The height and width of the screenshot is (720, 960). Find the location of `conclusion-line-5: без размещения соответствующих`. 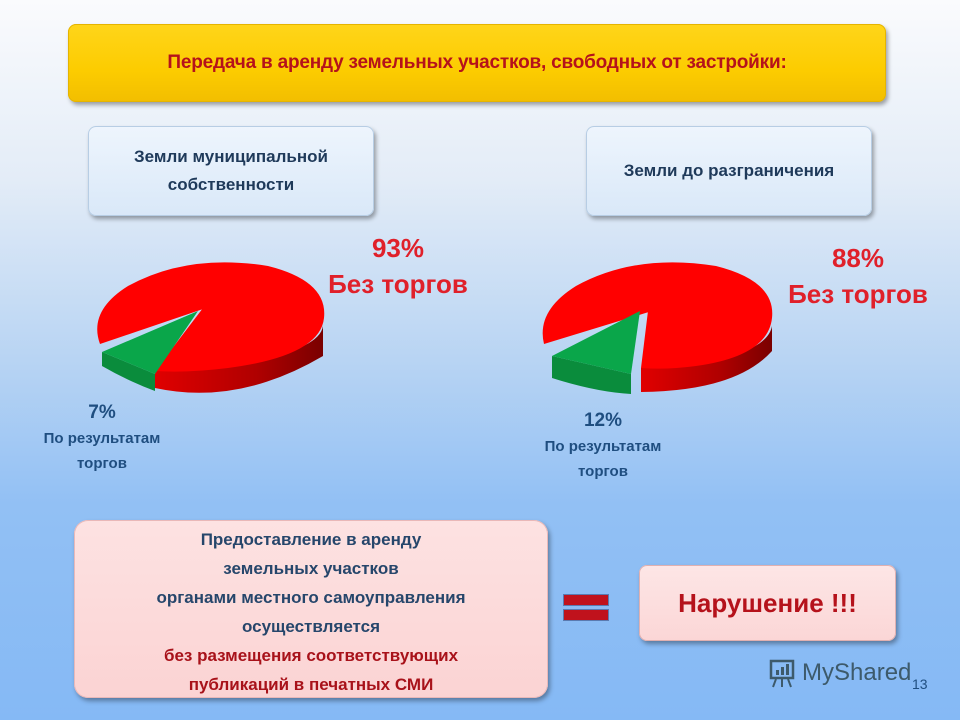

conclusion-line-5: без размещения соответствующих is located at coordinates (311, 655).